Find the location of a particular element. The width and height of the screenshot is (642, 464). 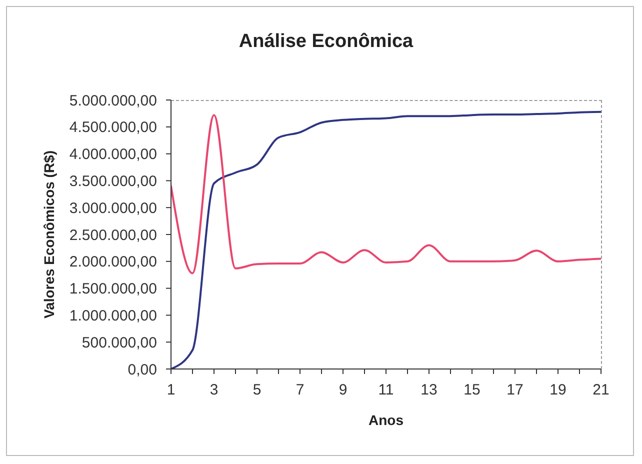

x-tick-label: 13 is located at coordinates (429, 390).